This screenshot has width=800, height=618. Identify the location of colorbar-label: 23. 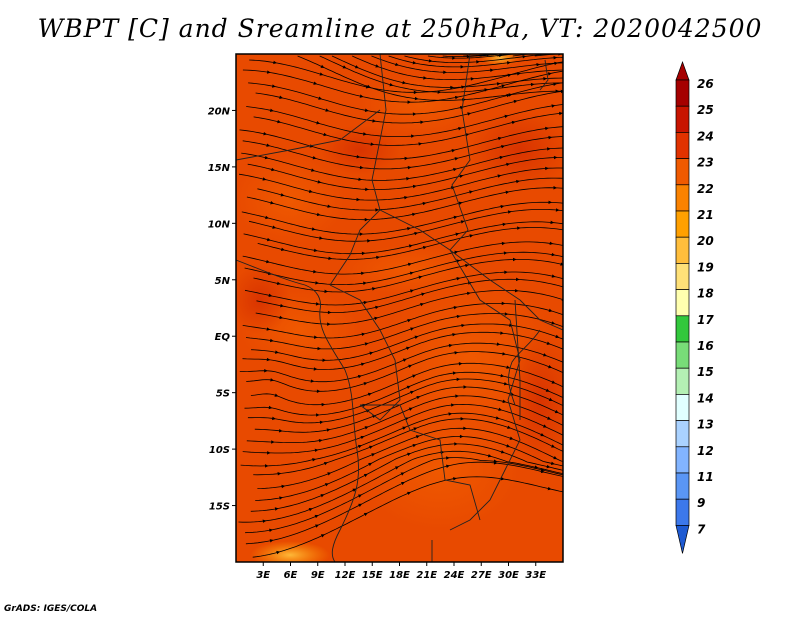
(705, 163).